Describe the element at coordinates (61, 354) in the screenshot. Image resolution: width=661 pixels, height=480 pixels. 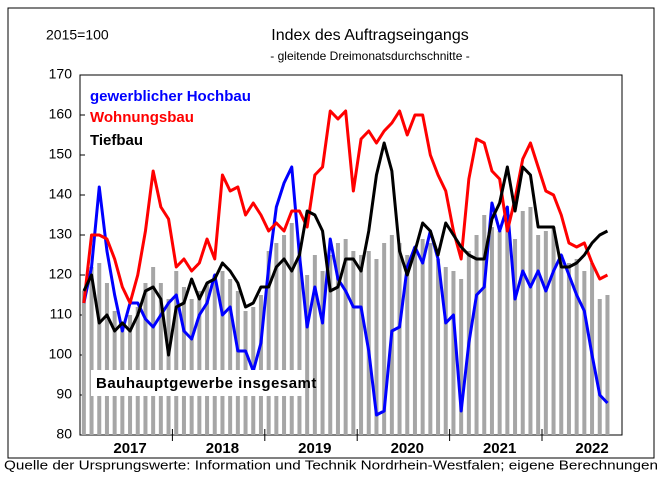
I see `y-tick-label: 100` at that location.